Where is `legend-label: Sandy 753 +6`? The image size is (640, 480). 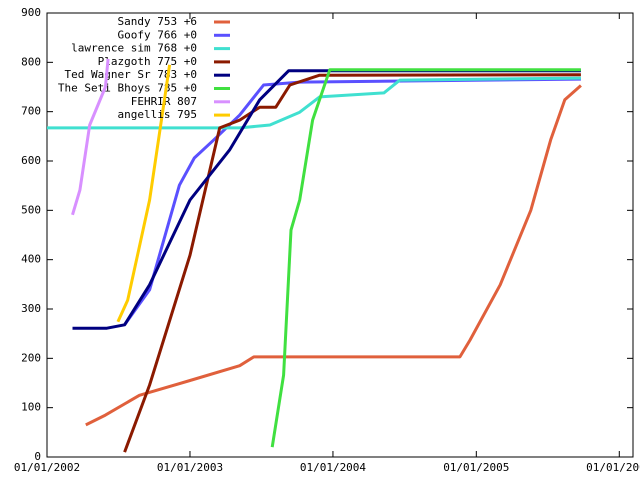 legend-label: Sandy 753 +6 is located at coordinates (157, 21).